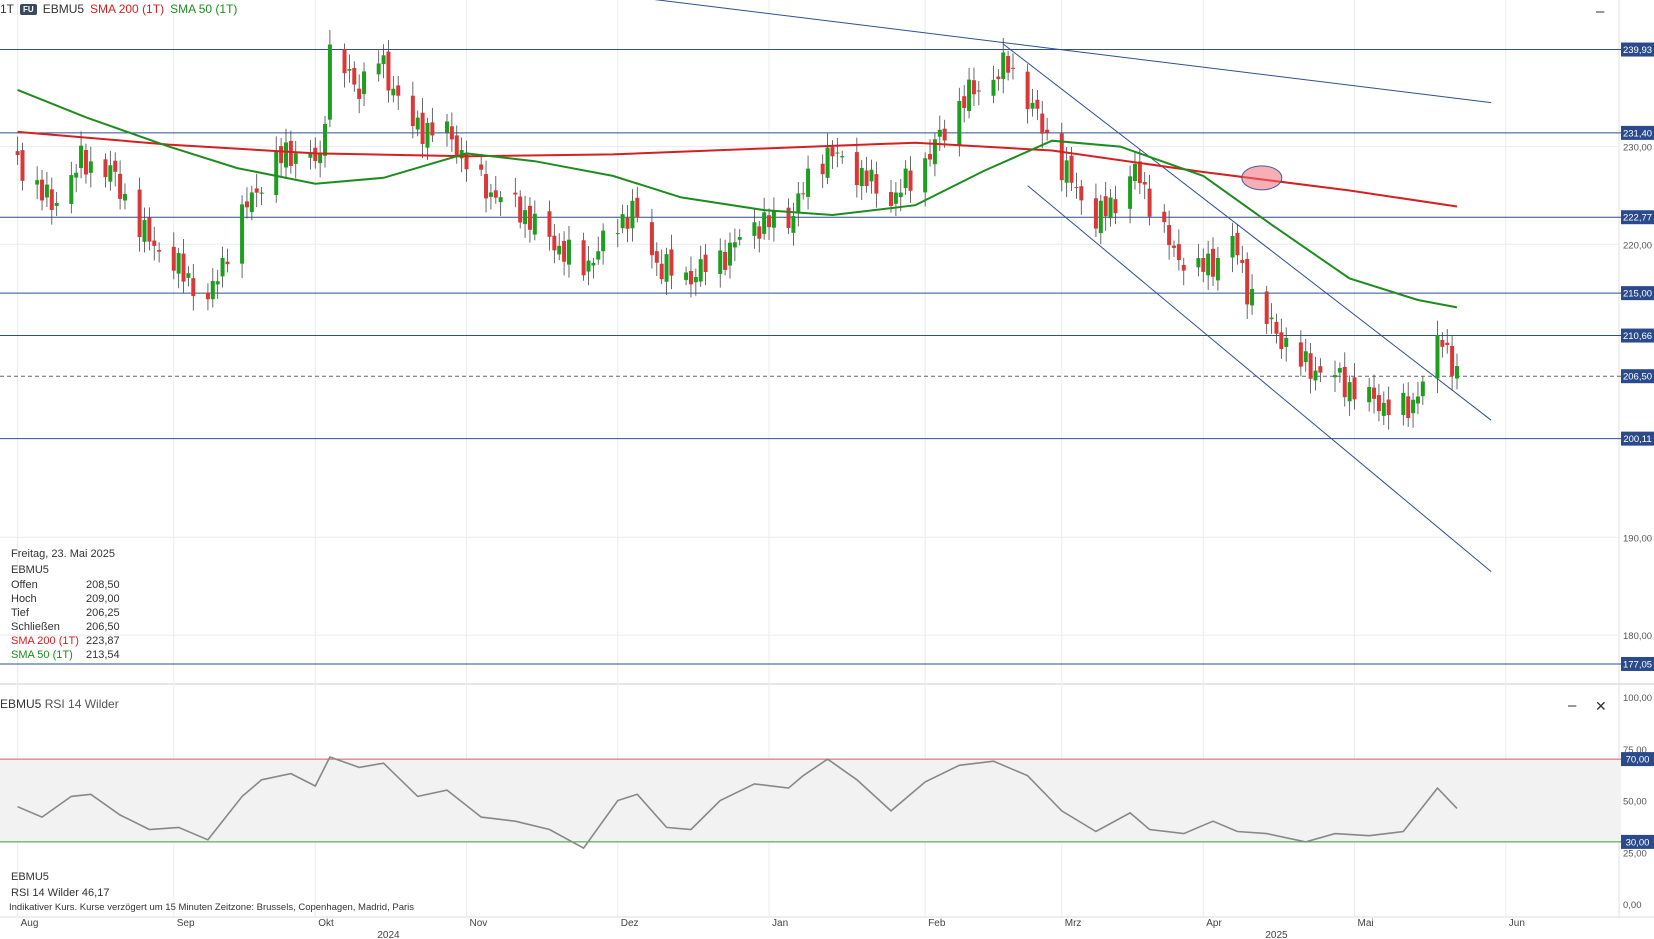  I want to click on trendline, so click(1073, 52).